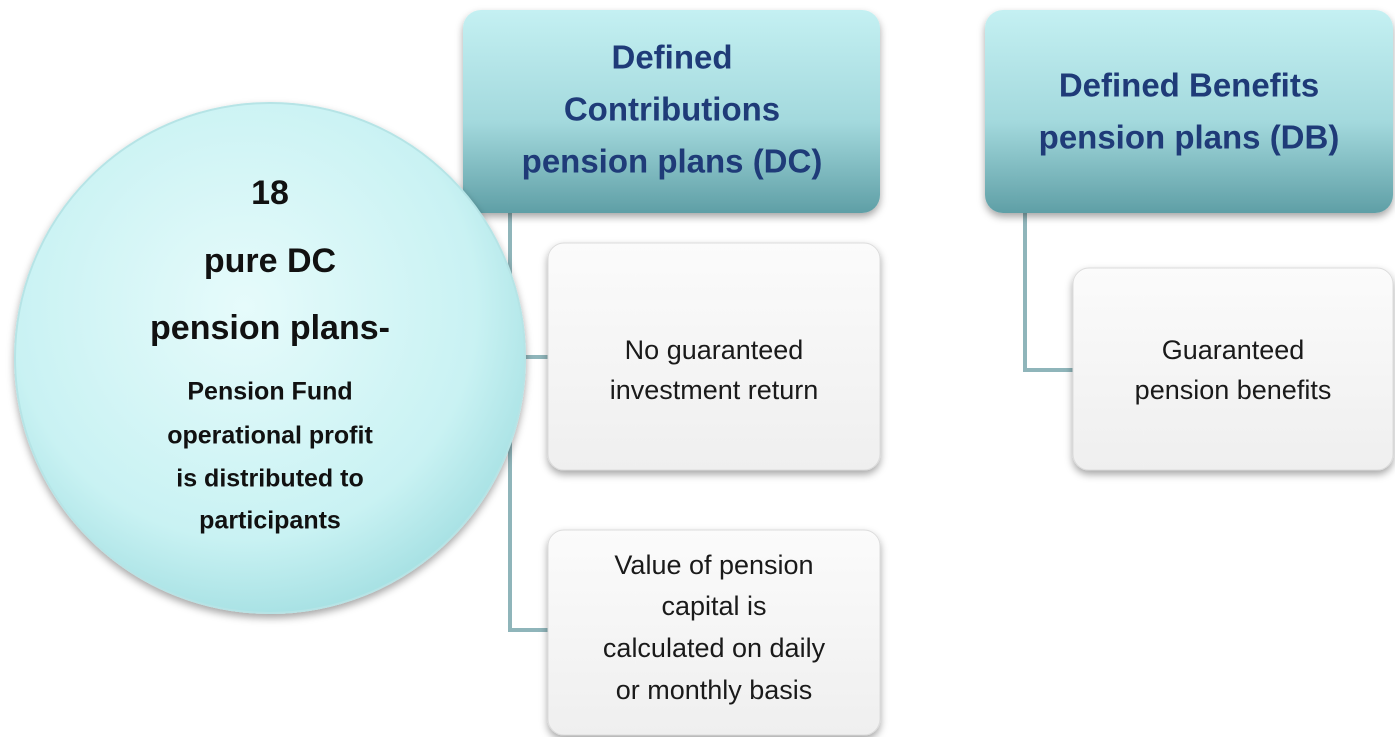 Image resolution: width=1395 pixels, height=737 pixels. What do you see at coordinates (714, 390) in the screenshot?
I see `dc-item-text: investment return` at bounding box center [714, 390].